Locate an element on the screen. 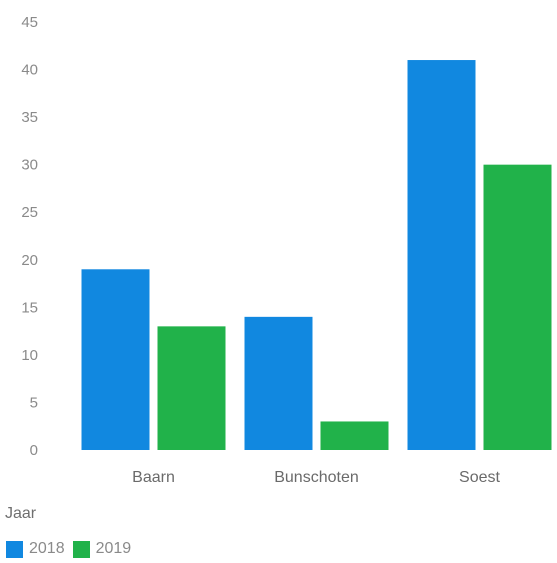 The image size is (557, 563). x-category-label: Baarn is located at coordinates (153, 477).